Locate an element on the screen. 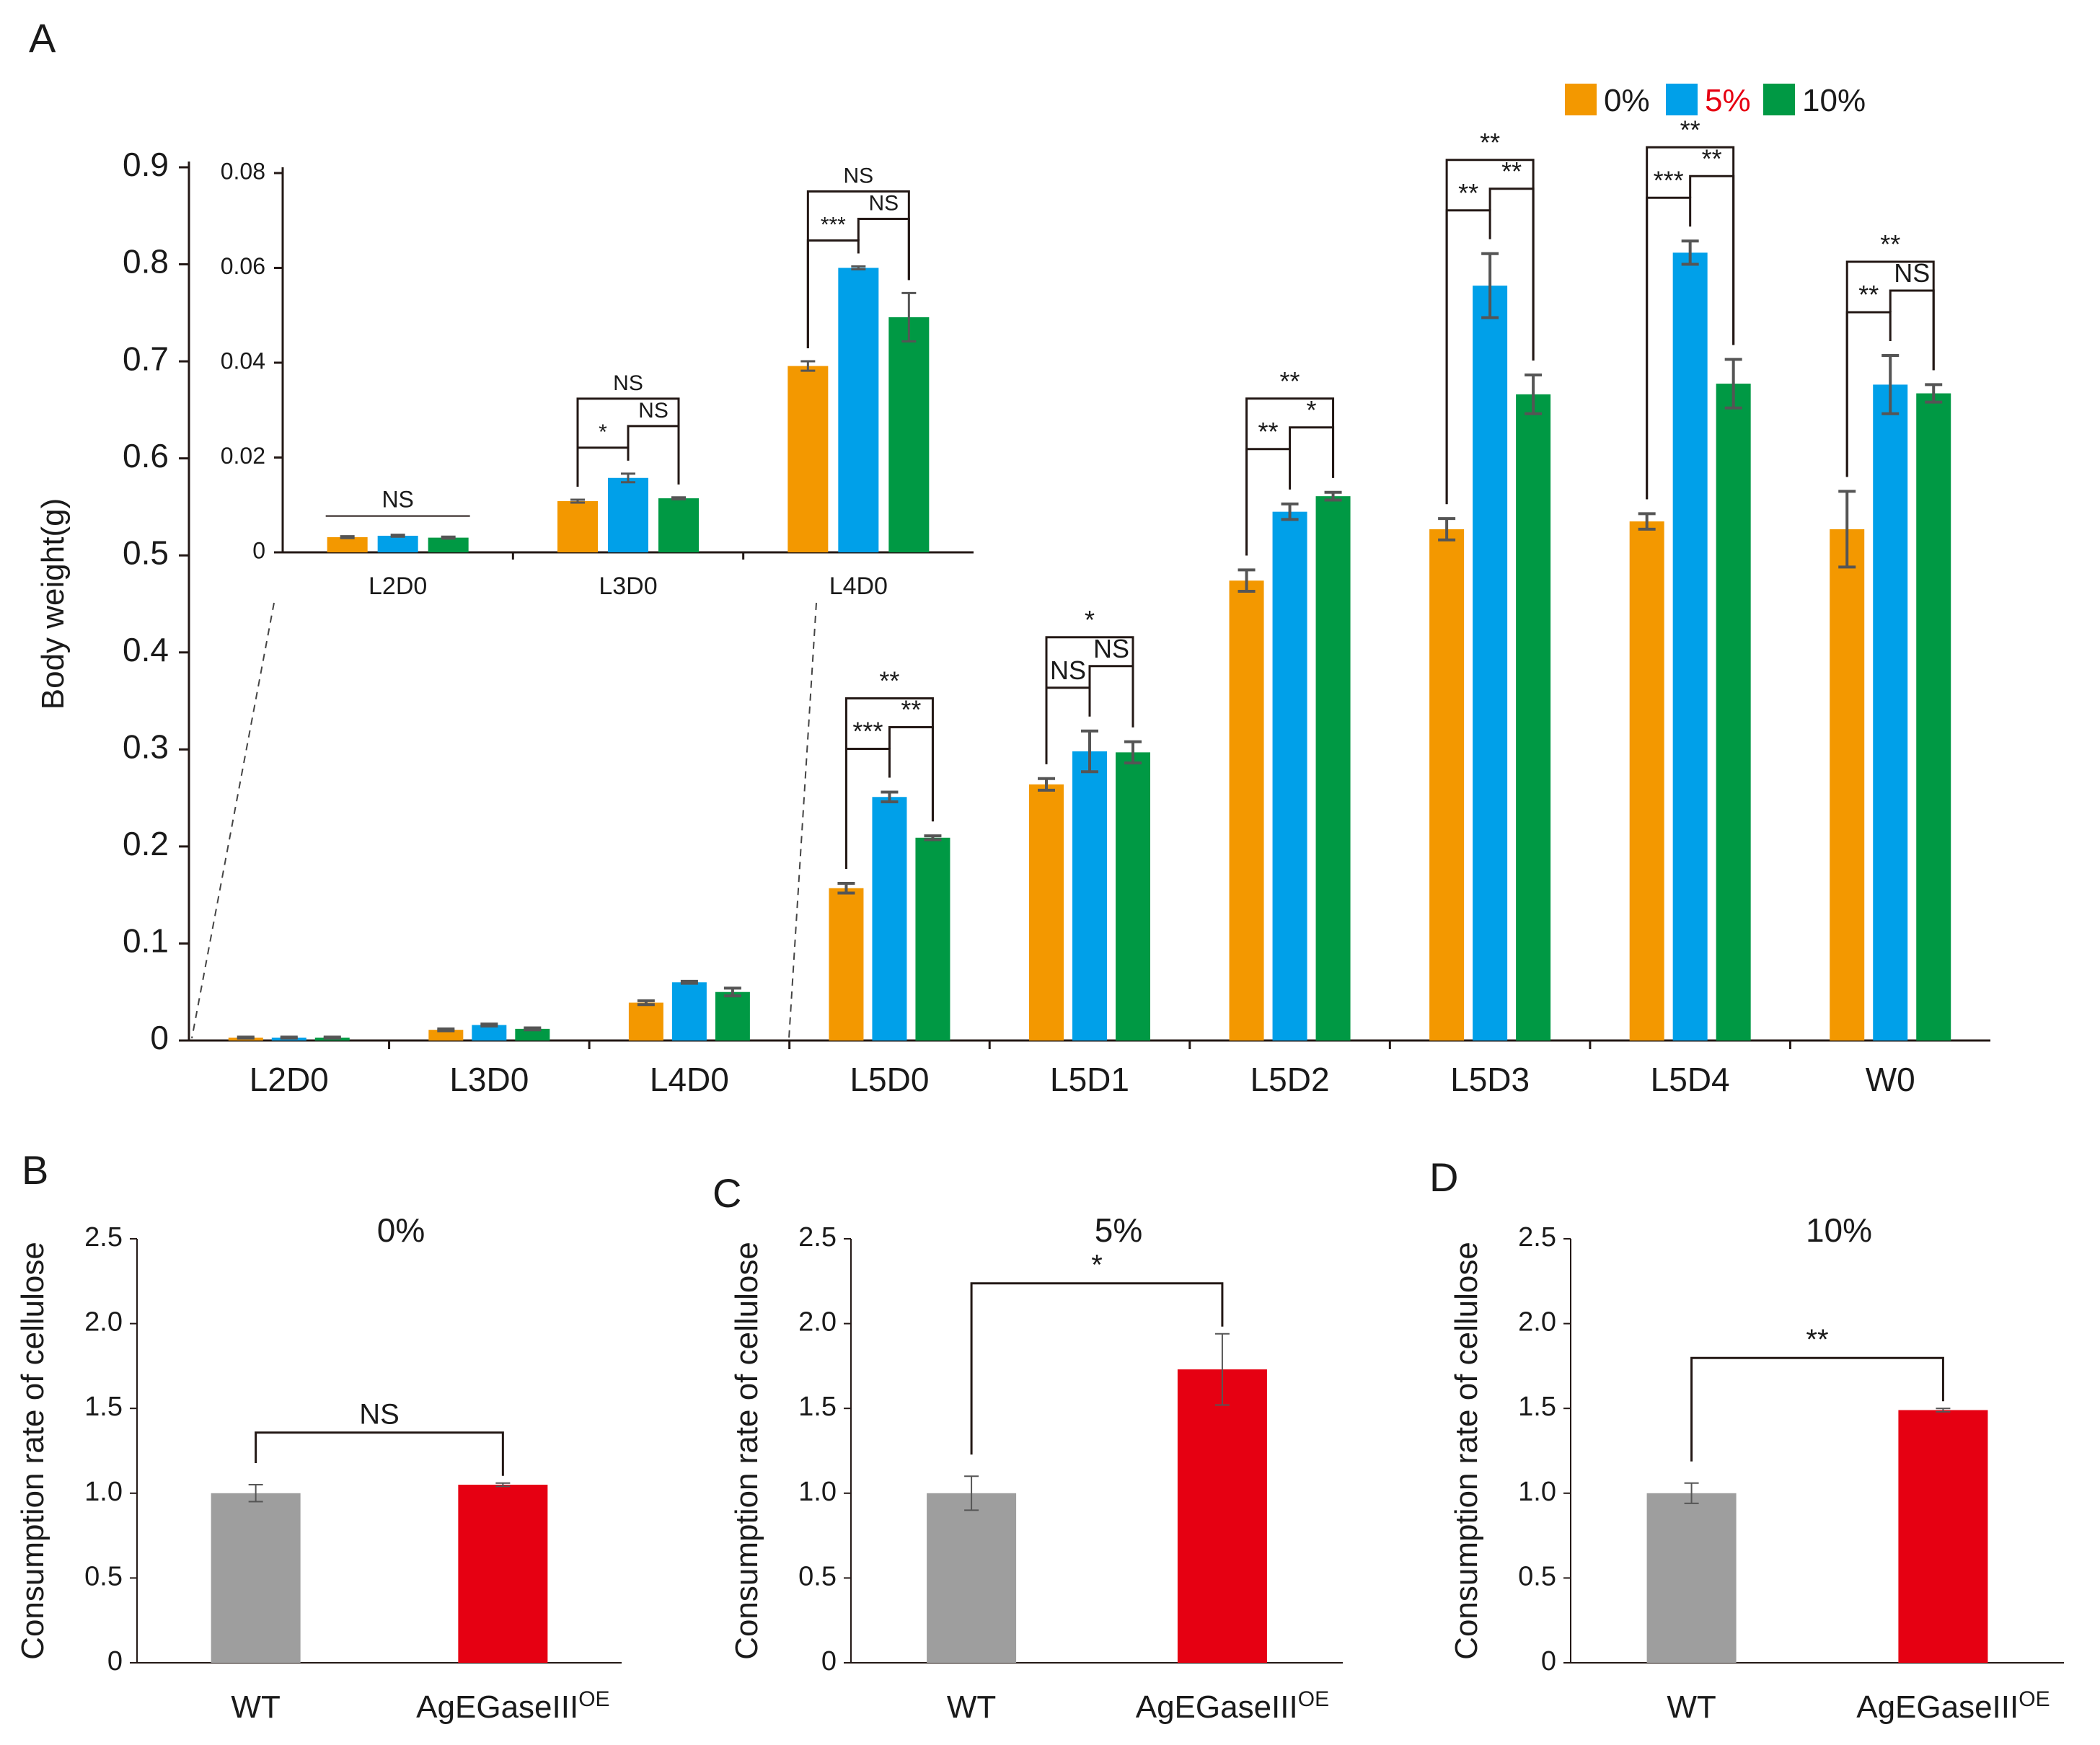  panel-A-x-tick-label: L5D0 is located at coordinates (889, 1079).